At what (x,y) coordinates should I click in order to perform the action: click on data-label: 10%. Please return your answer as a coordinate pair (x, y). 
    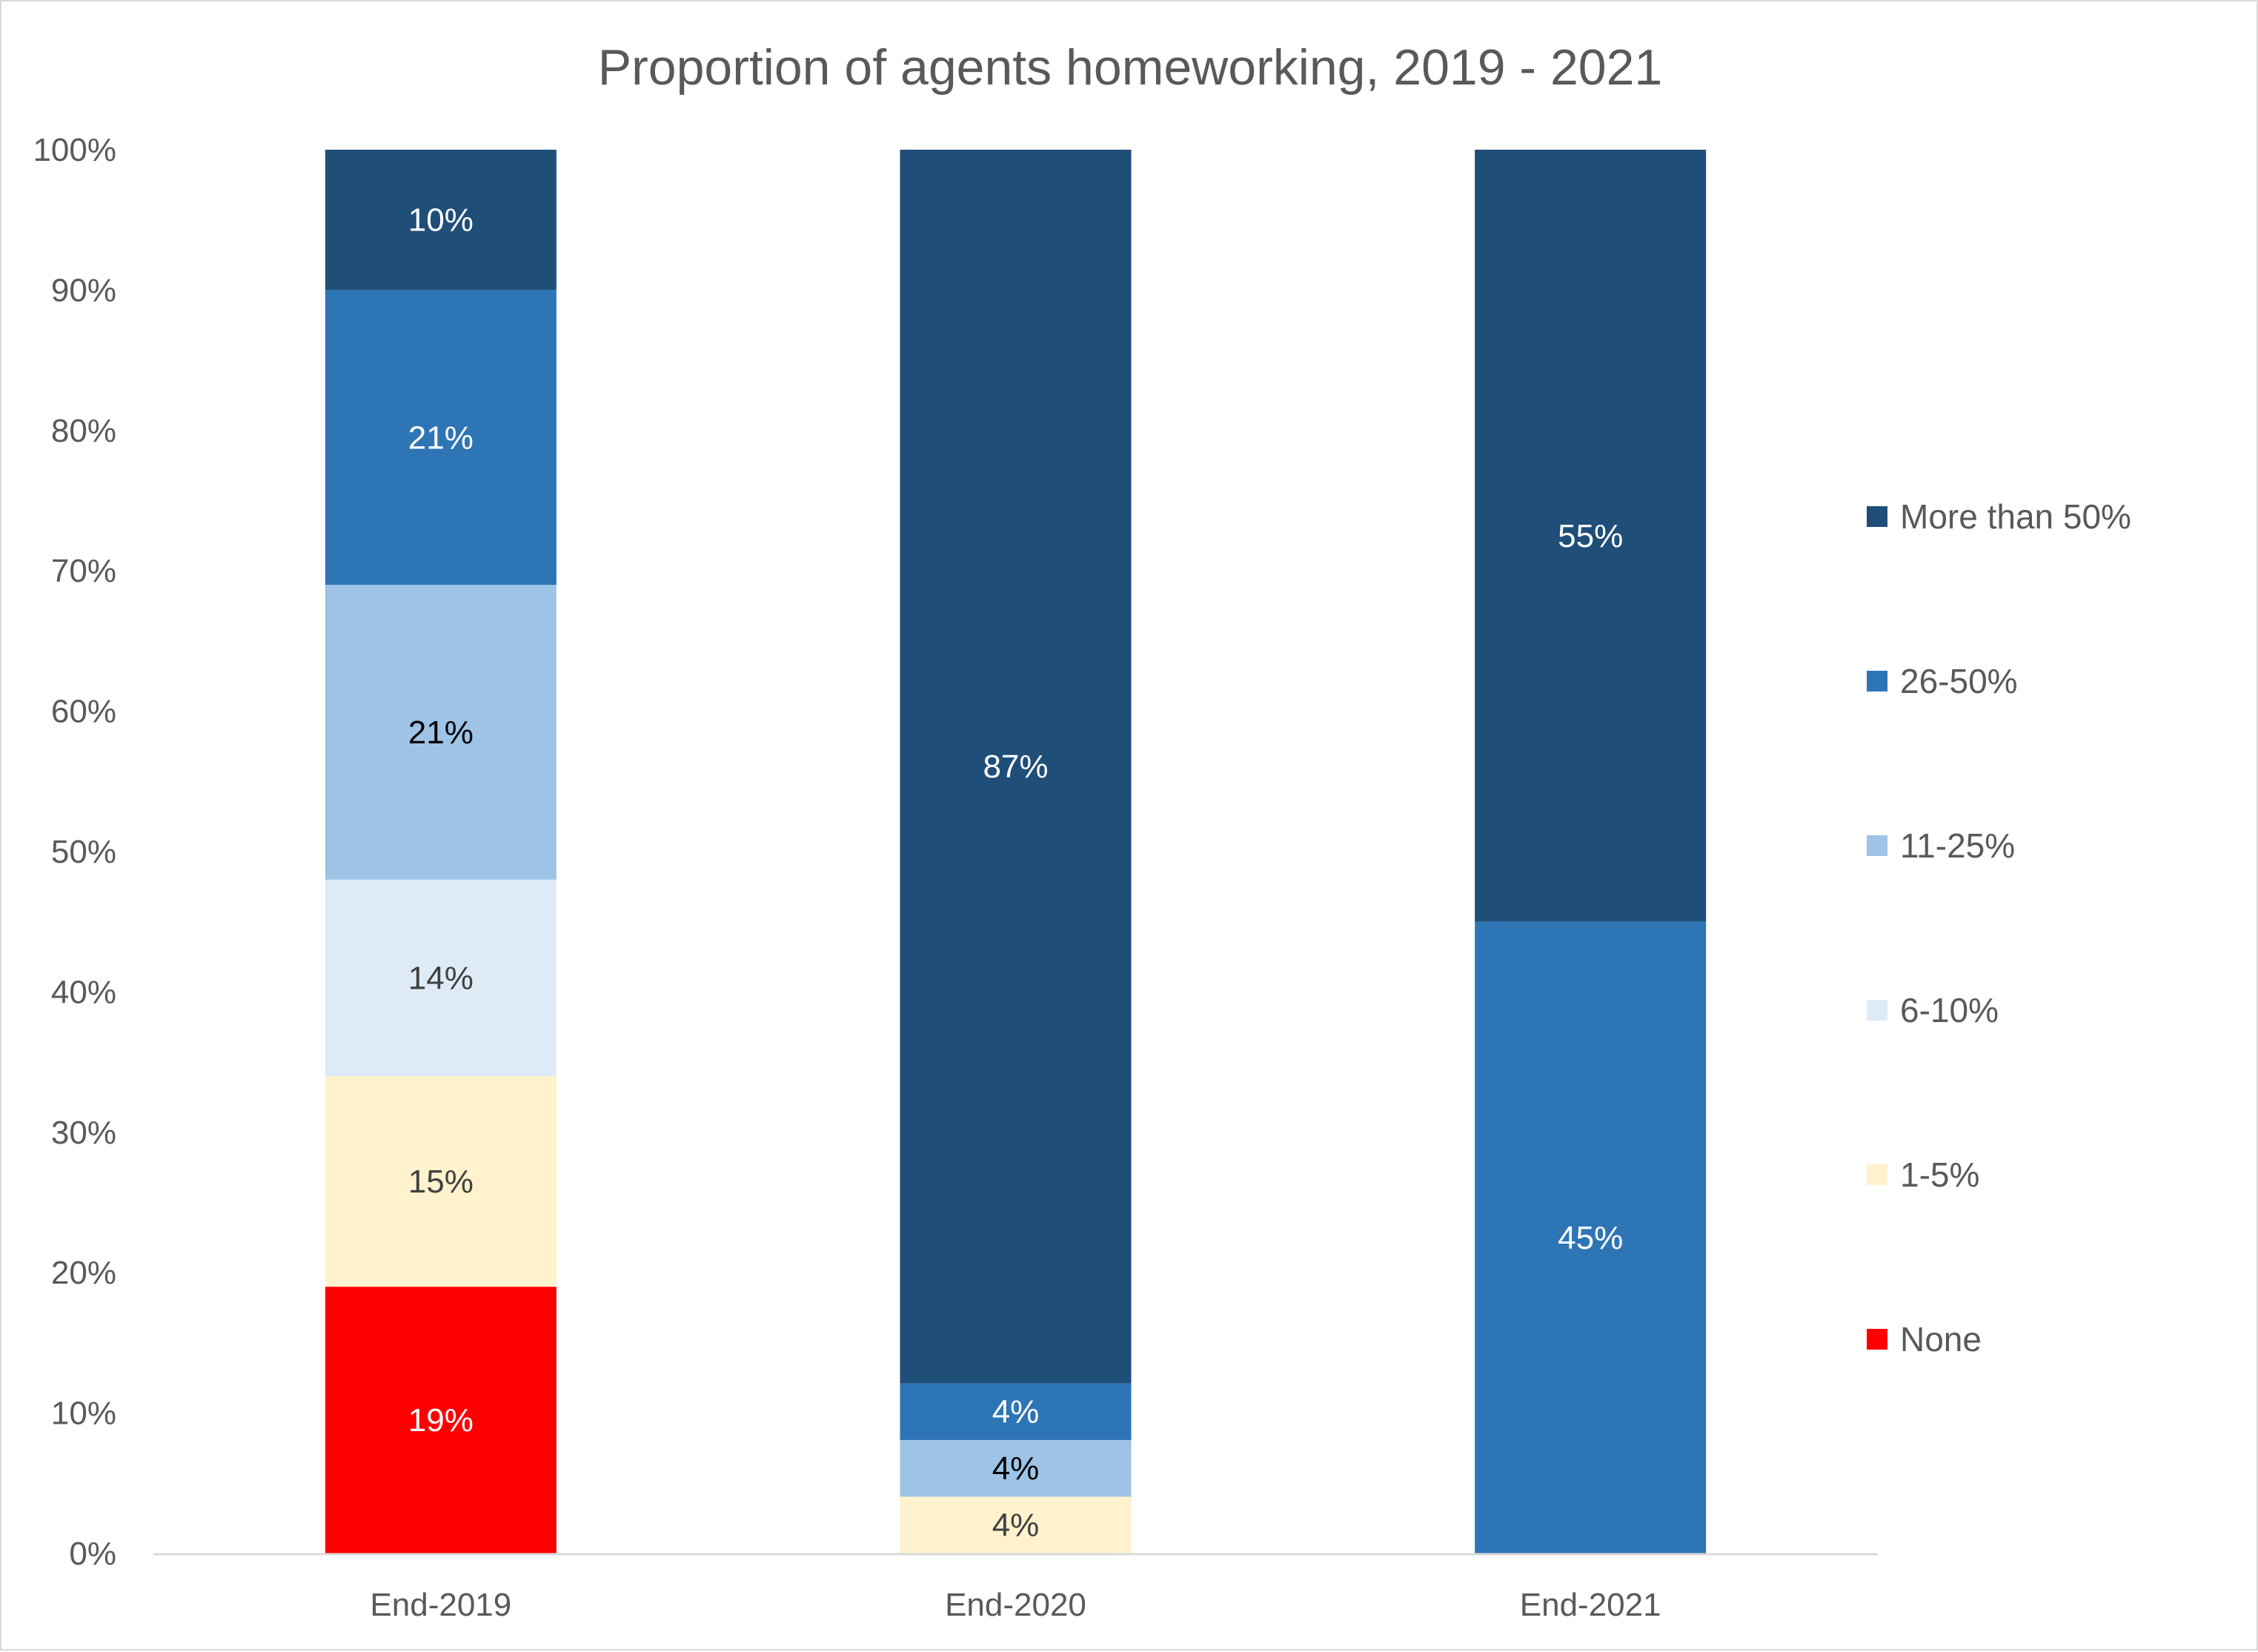
    Looking at the image, I should click on (441, 220).